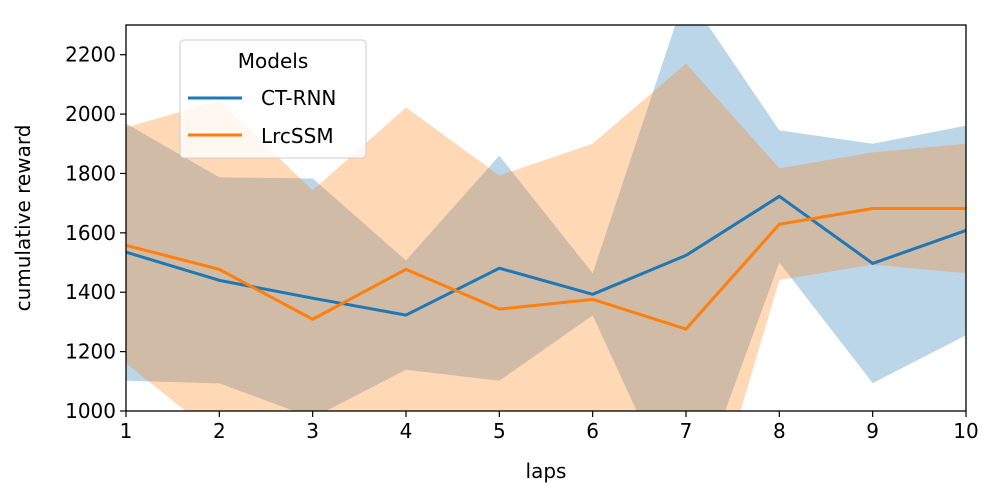  What do you see at coordinates (406, 431) in the screenshot?
I see `x-tick-label: 4` at bounding box center [406, 431].